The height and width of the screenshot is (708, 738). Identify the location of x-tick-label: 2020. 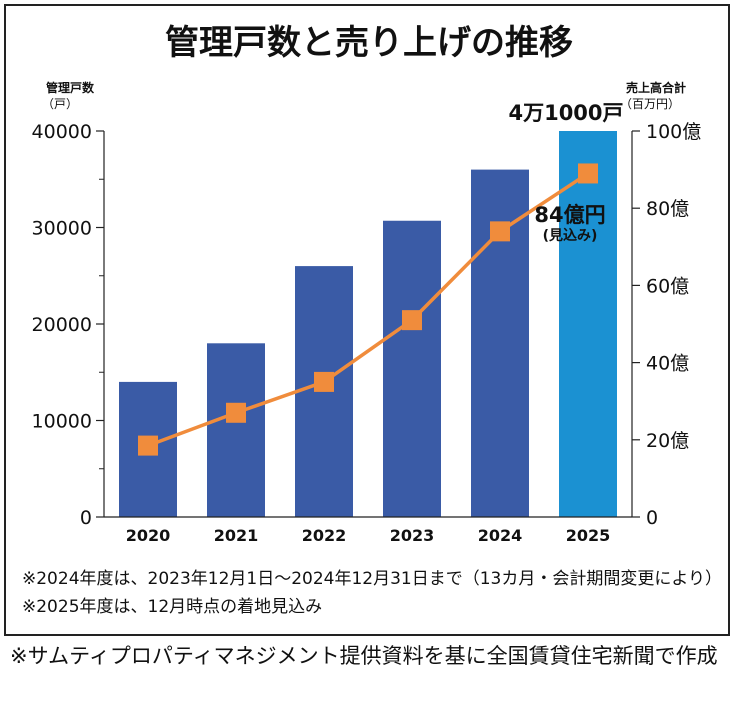
(148, 535).